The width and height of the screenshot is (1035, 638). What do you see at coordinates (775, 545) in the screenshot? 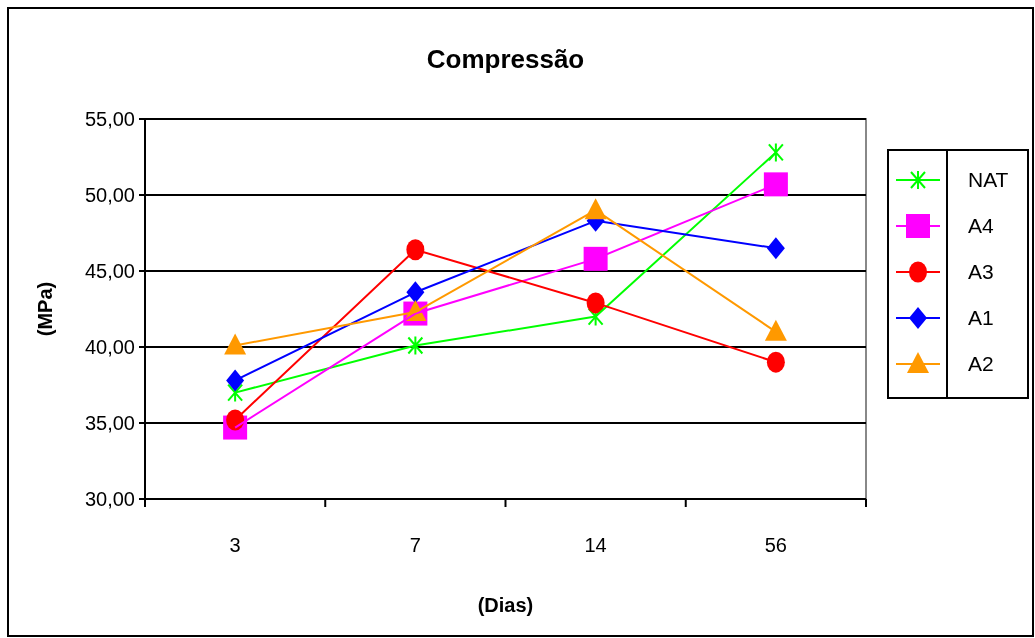
I see `x-tick-label: 56` at bounding box center [775, 545].